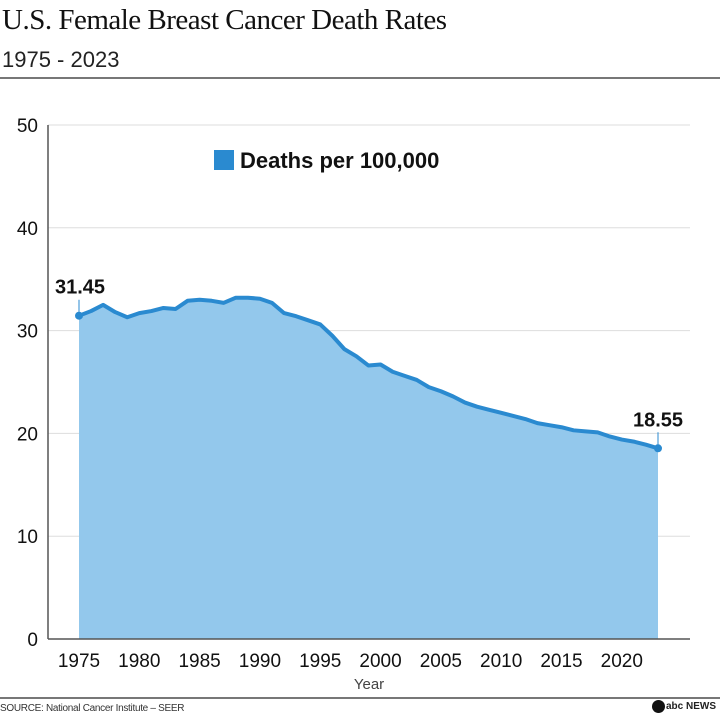  I want to click on x-axis-label: Year, so click(369, 684).